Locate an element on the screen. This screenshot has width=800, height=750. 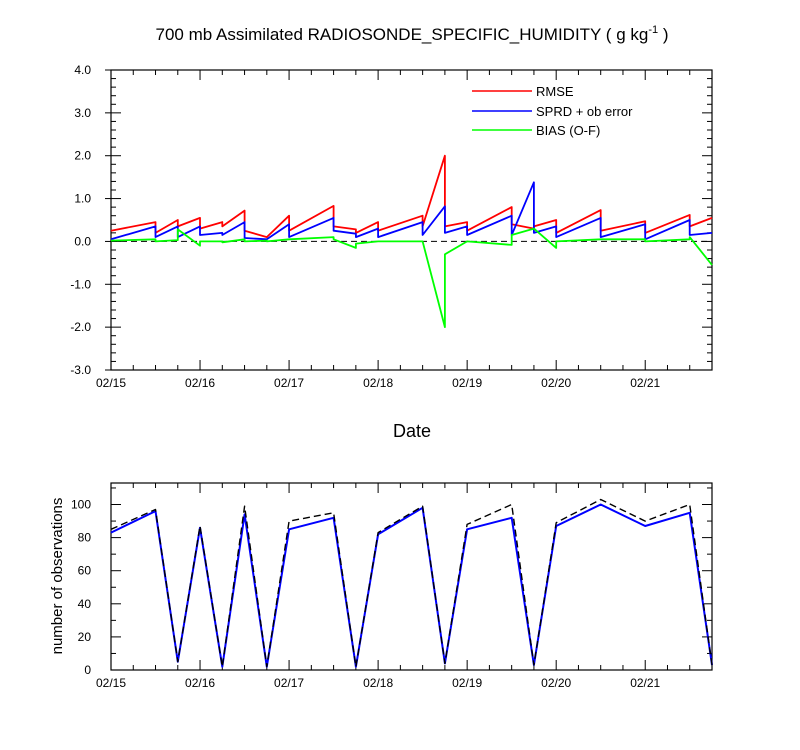
legend-label-rmse: RMSE is located at coordinates (555, 91).